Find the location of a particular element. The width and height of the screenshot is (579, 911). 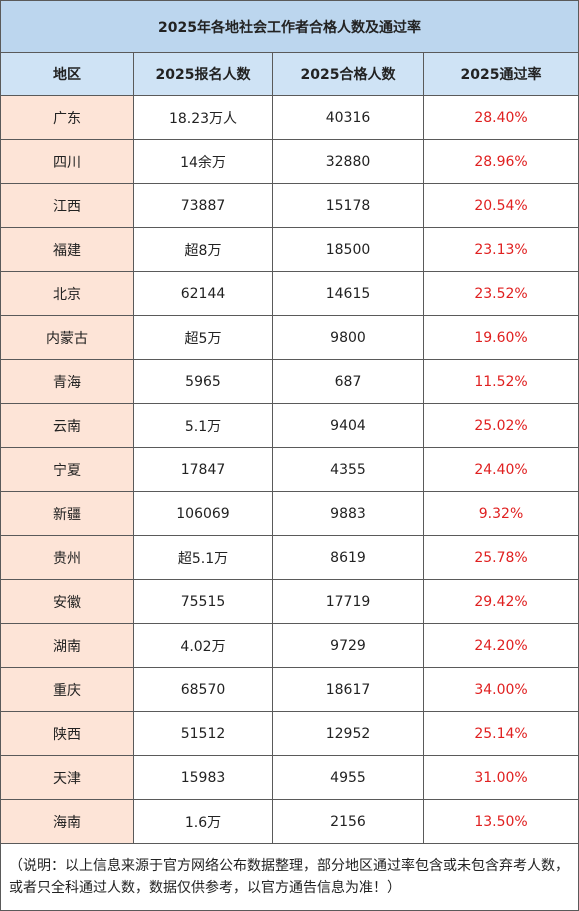

applicants-cell: 68570 is located at coordinates (203, 689).